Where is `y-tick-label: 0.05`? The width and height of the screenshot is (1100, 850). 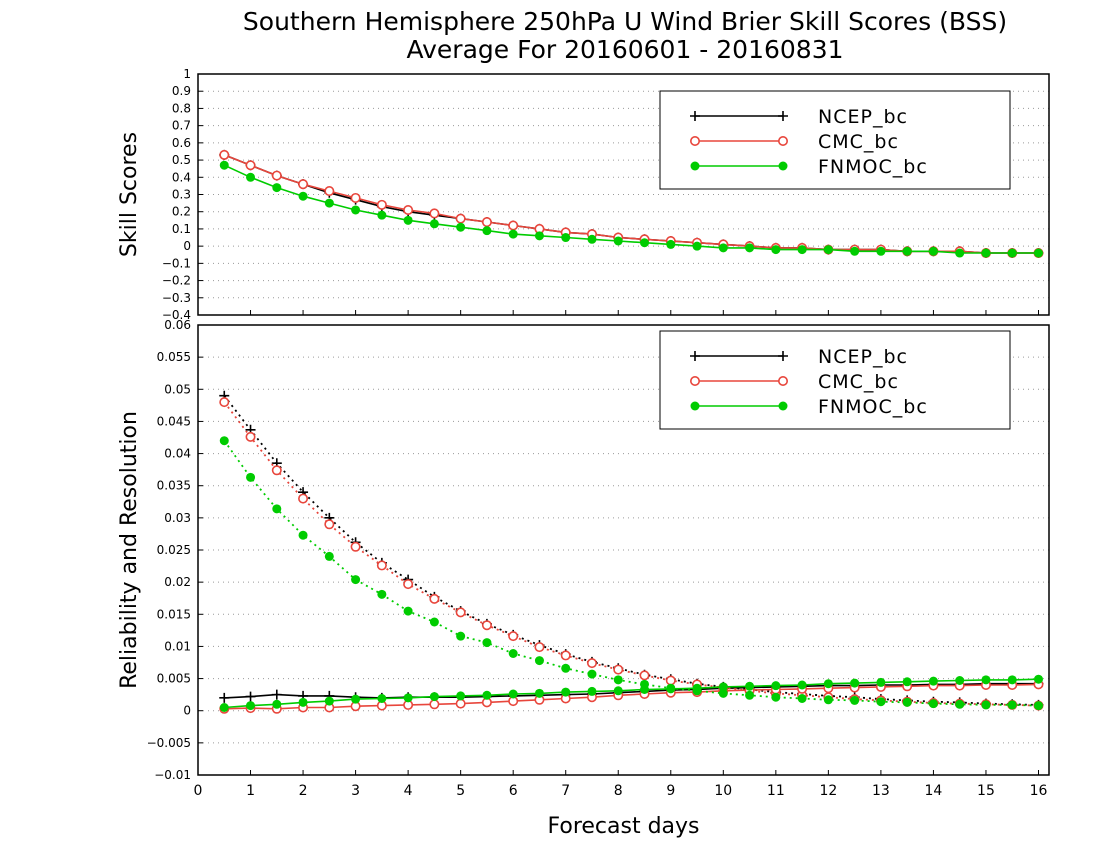 y-tick-label: 0.05 is located at coordinates (177, 389).